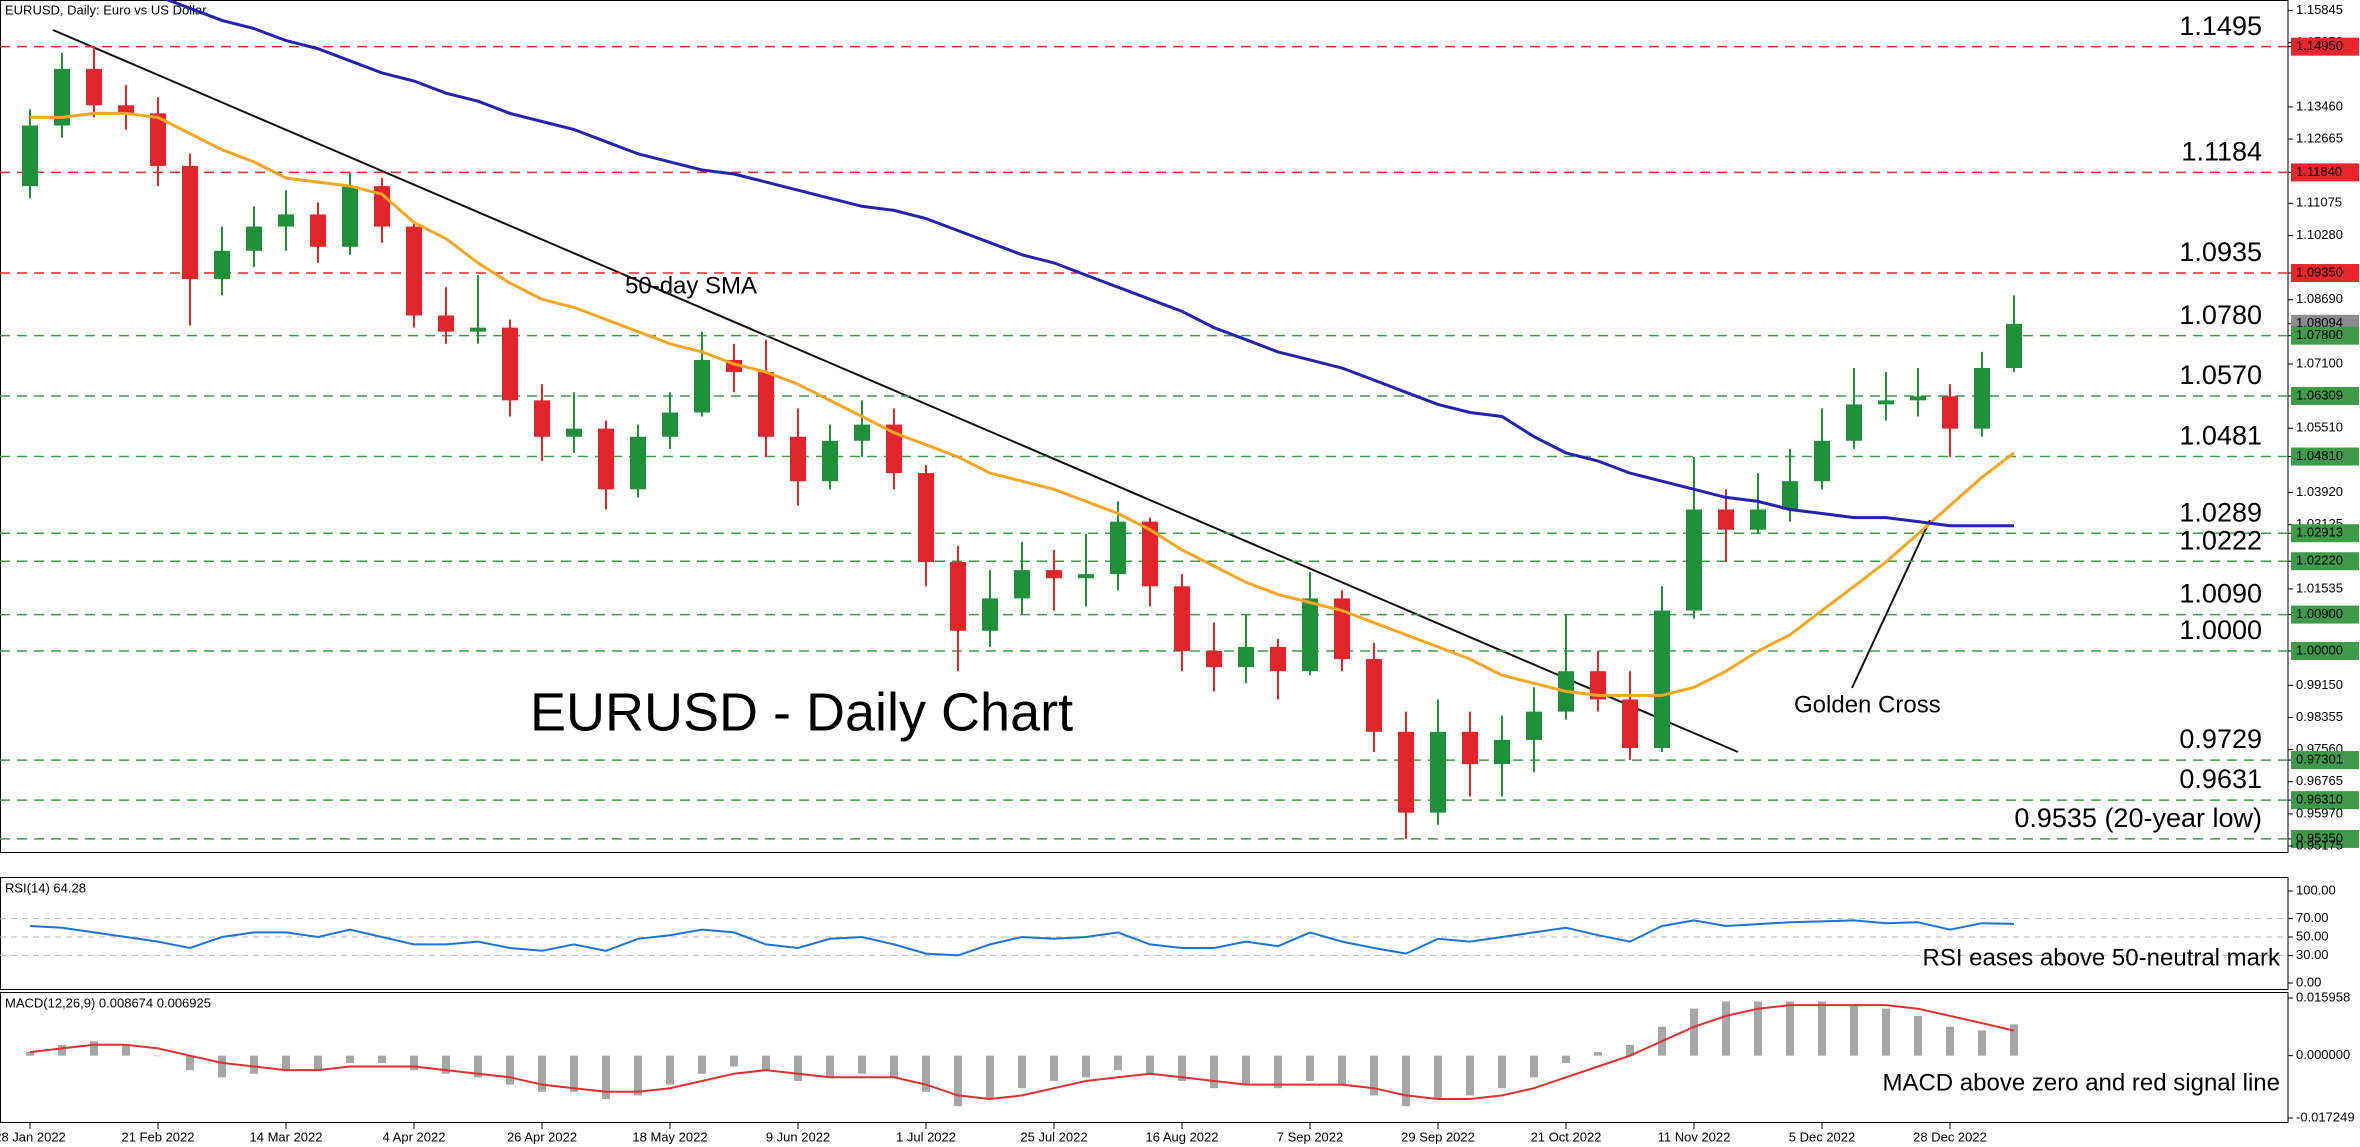  I want to click on level-label: 1.0090, so click(2220, 594).